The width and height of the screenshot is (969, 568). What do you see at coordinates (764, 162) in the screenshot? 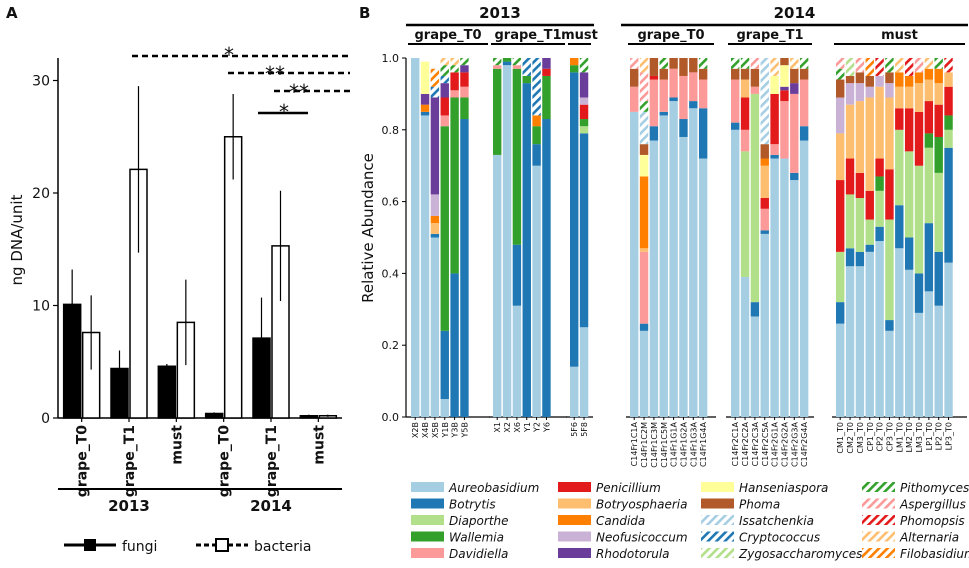
I see `segment-c14fr2c5a-candida` at bounding box center [764, 162].